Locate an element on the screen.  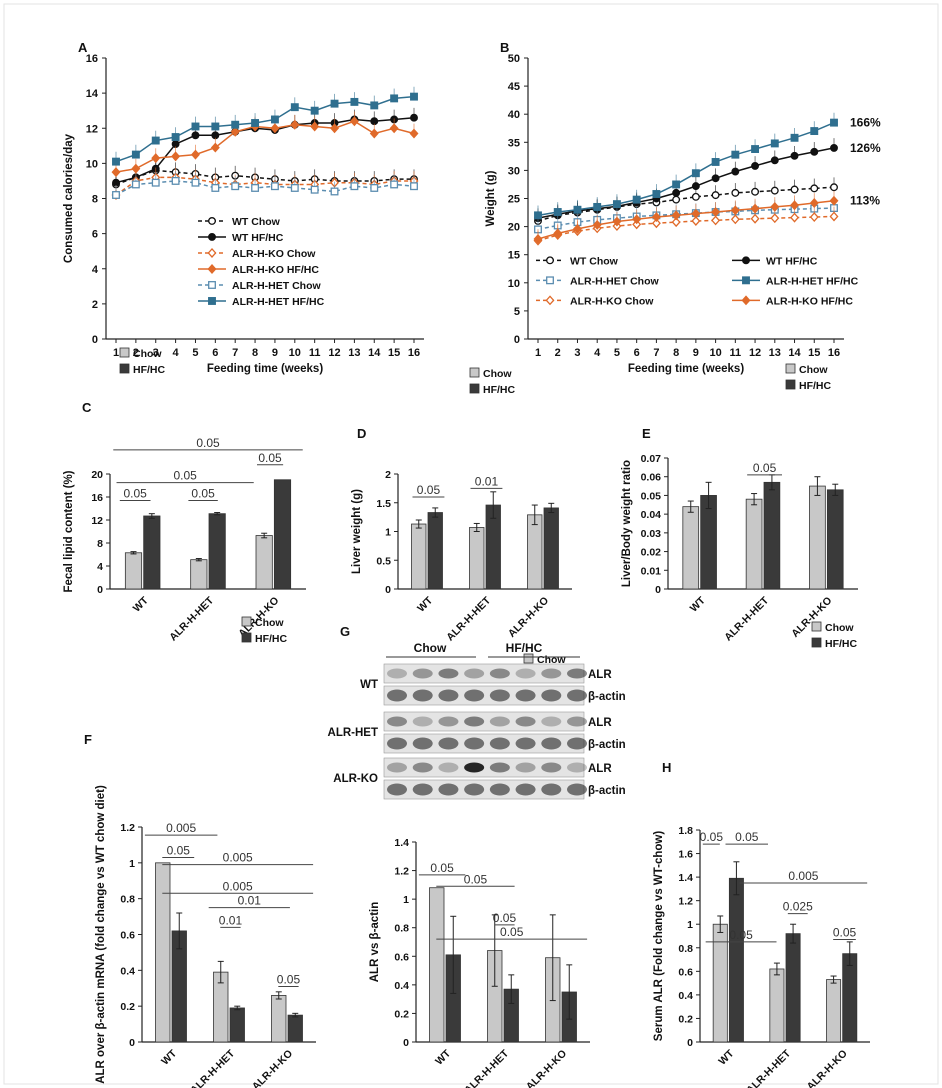
y-tick-label: 50 is located at coordinates (514, 59).